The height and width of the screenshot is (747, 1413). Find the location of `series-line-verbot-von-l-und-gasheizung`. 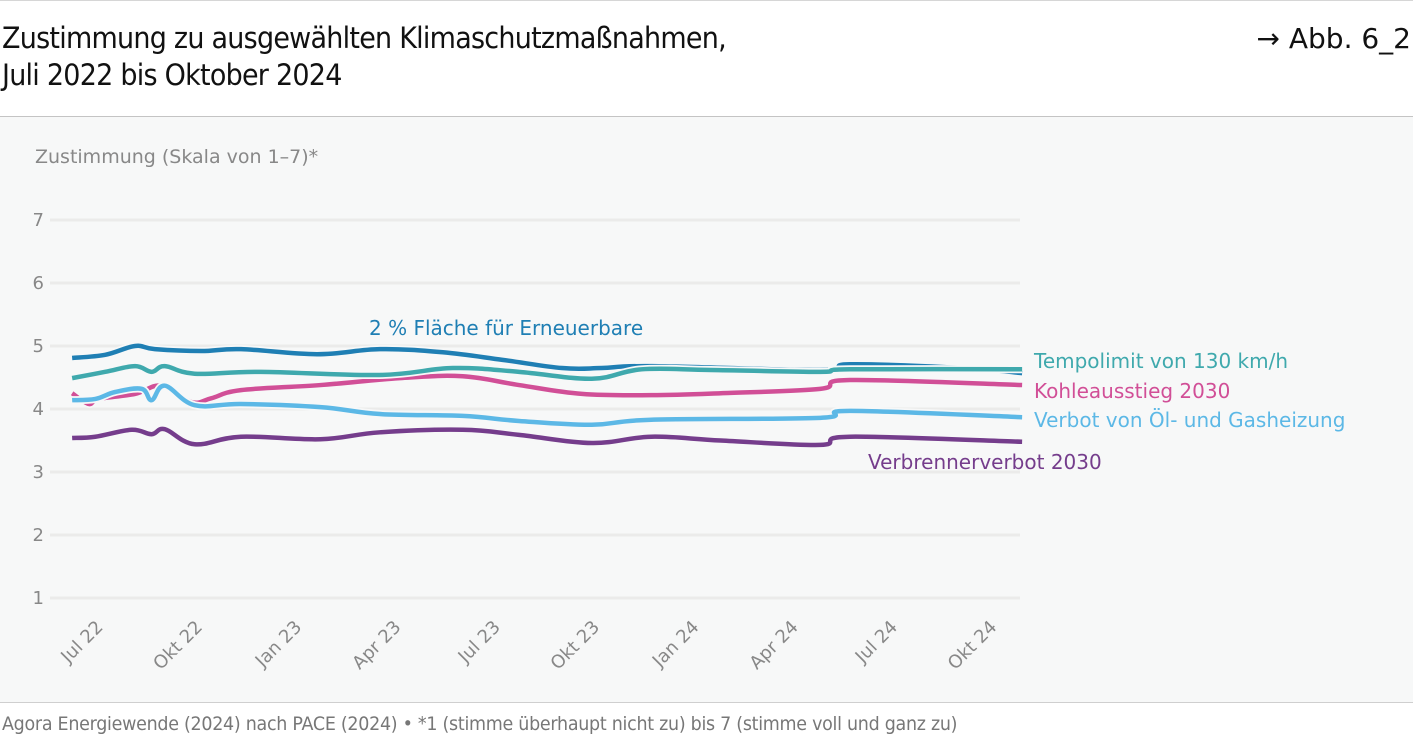

series-line-verbot-von-l-und-gasheizung is located at coordinates (547, 405).